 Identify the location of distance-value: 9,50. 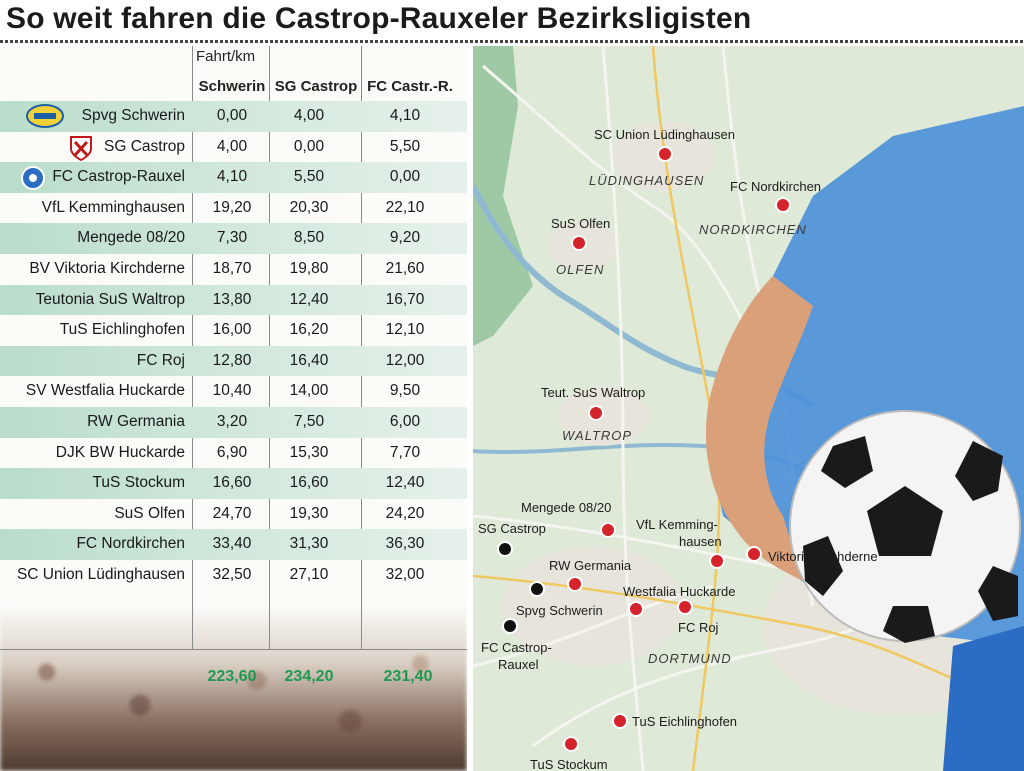
(405, 391).